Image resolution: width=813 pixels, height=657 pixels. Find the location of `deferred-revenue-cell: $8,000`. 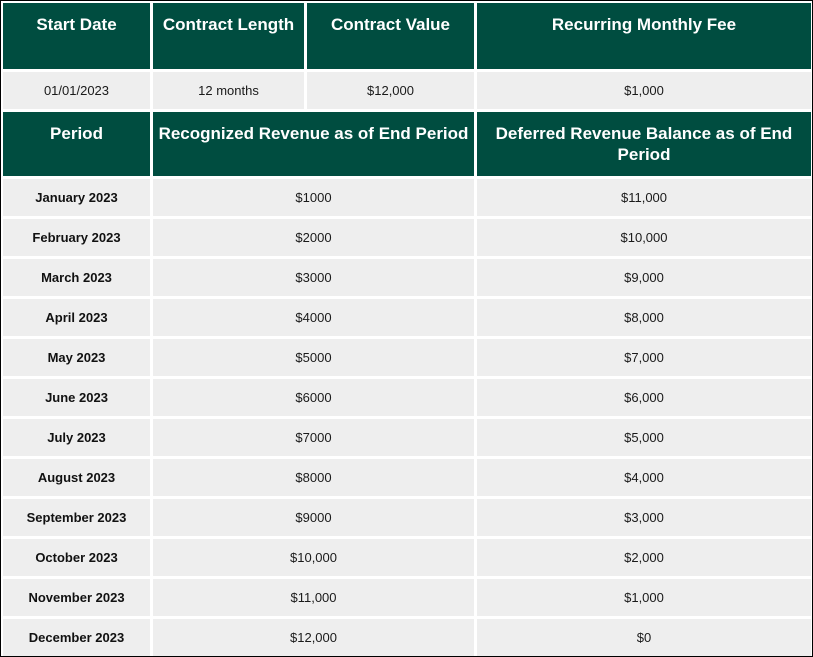

deferred-revenue-cell: $8,000 is located at coordinates (644, 319).